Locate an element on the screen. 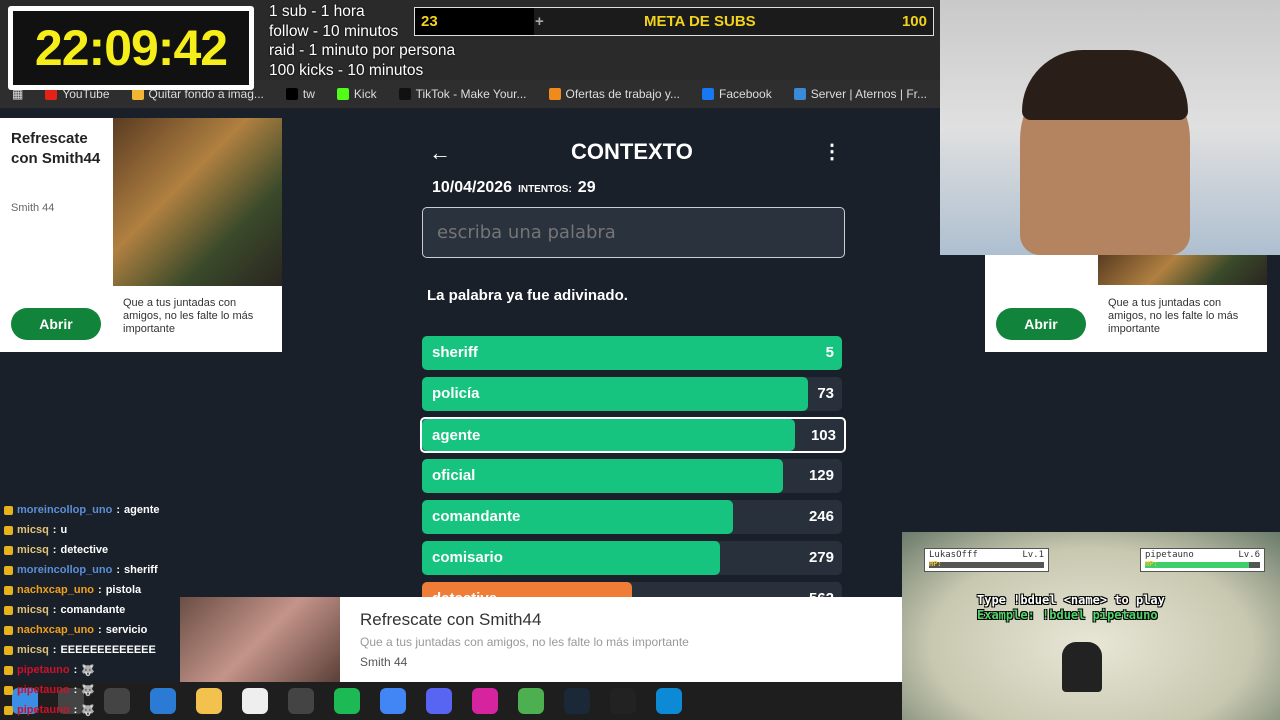 This screenshot has height=720, width=1280. bookmark: tw is located at coordinates (300, 94).